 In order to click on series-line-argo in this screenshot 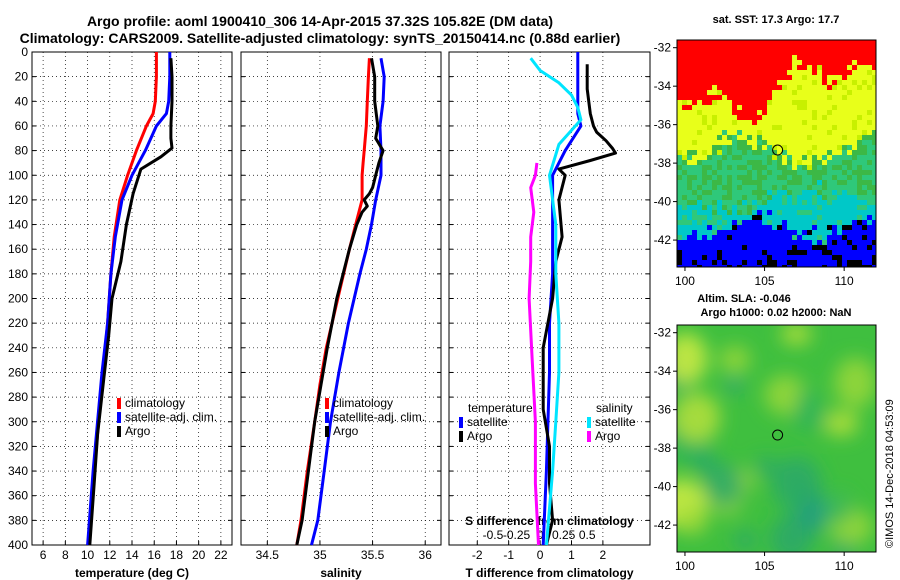, I will do `click(340, 301)`.